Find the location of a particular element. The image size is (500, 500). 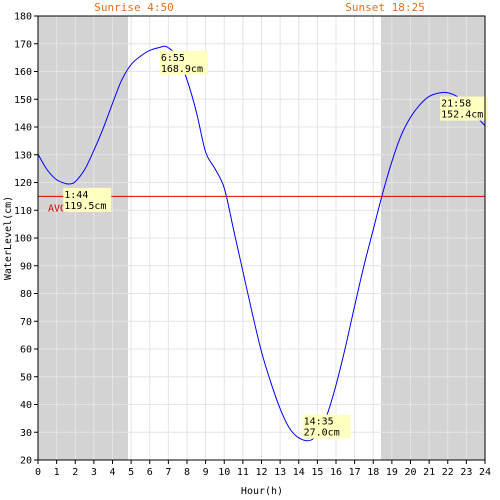

x-tick-label: 21 is located at coordinates (429, 472).